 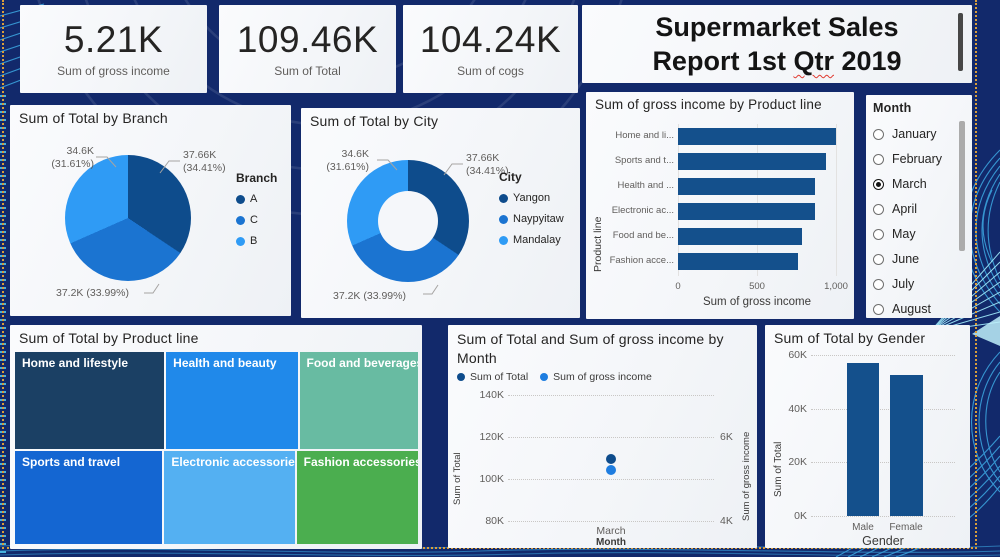 I want to click on legend-item: C, so click(x=256, y=220).